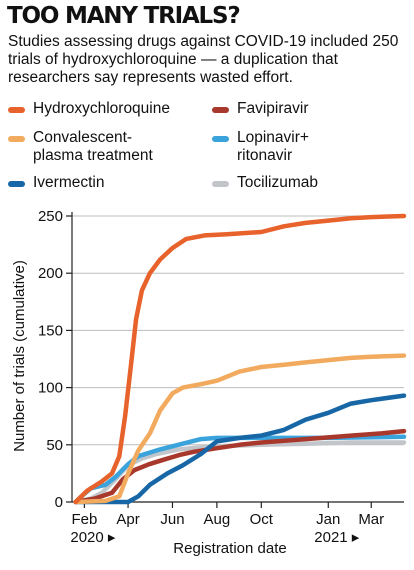 The image size is (414, 570). I want to click on y-tick-label: 250, so click(50, 216).